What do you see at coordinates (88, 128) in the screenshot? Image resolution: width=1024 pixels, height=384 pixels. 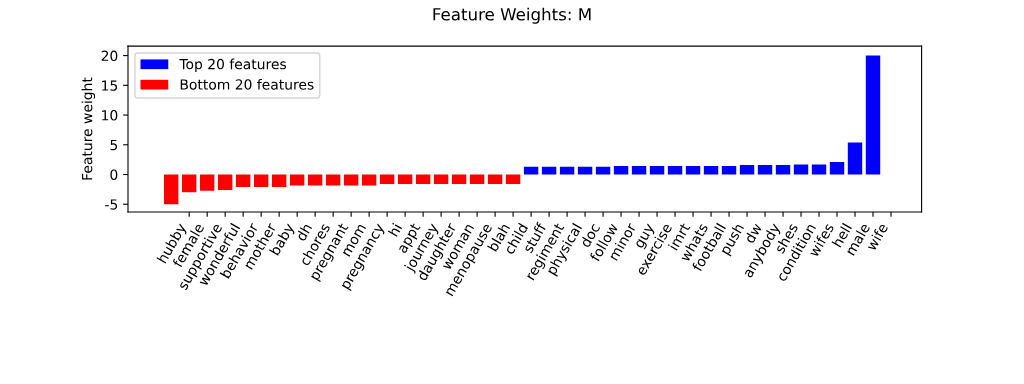 I see `y-axis-title: Feature weight` at bounding box center [88, 128].